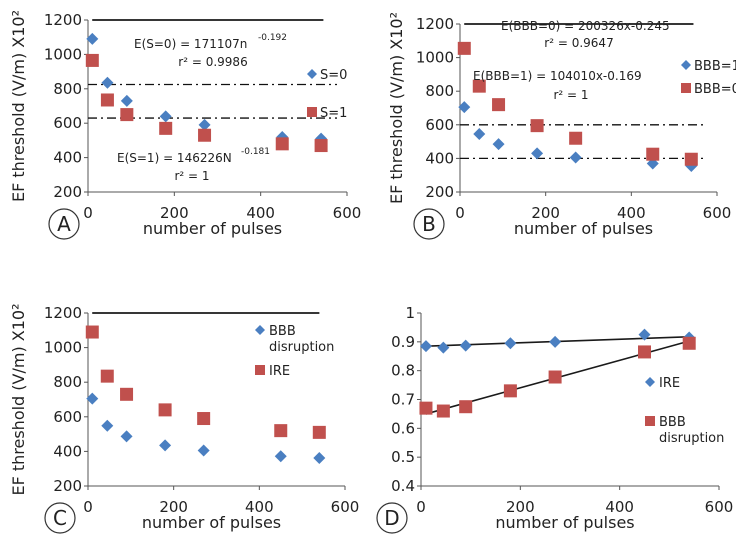  I want to click on y-tick-label: 0.7, so click(403, 400).